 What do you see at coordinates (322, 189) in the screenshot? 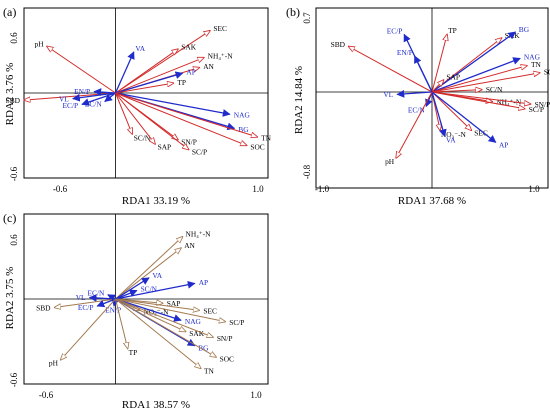
I see `x-tick-min: -1.0` at bounding box center [322, 189].